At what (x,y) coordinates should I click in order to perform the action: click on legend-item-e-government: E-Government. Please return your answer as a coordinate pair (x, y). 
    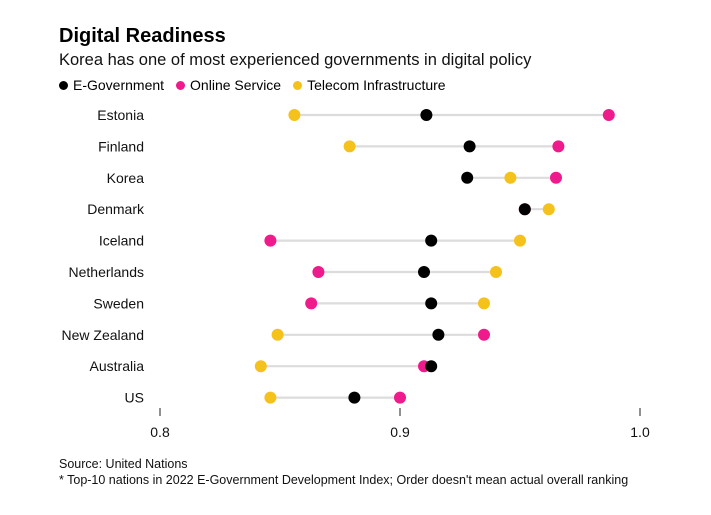
    Looking at the image, I should click on (111, 85).